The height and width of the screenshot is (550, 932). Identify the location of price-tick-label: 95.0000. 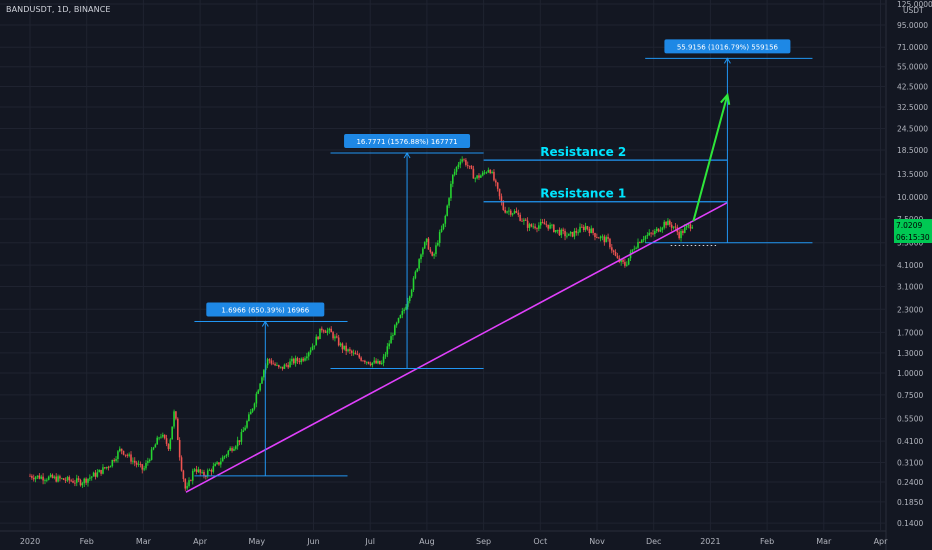
(912, 25).